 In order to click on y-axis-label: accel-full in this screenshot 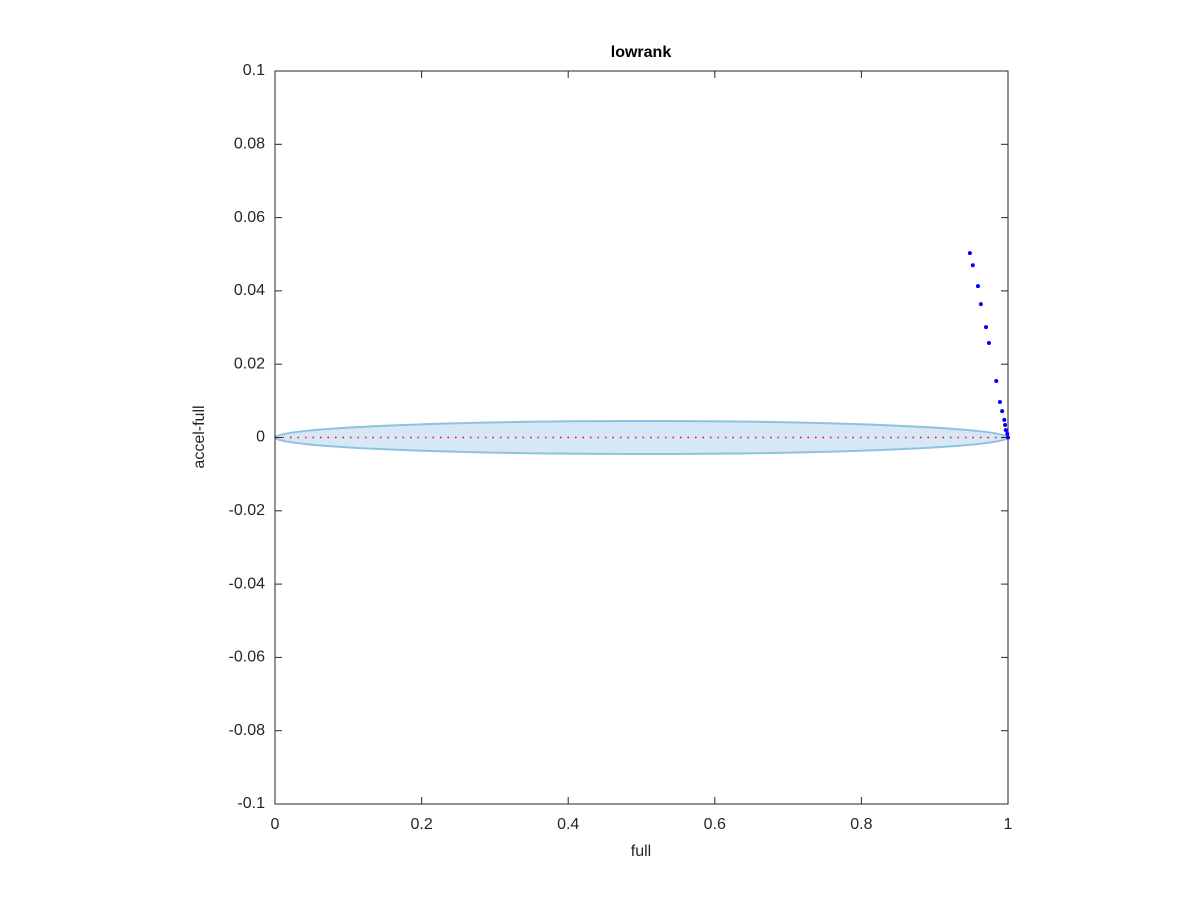, I will do `click(199, 436)`.